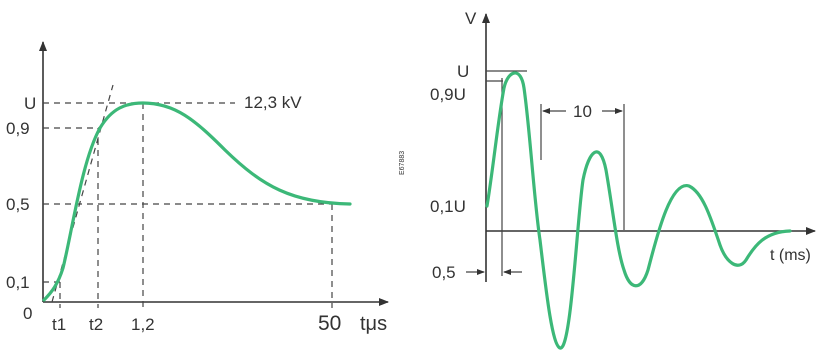 The image size is (820, 357). I want to click on reference-code: E67883, so click(402, 163).